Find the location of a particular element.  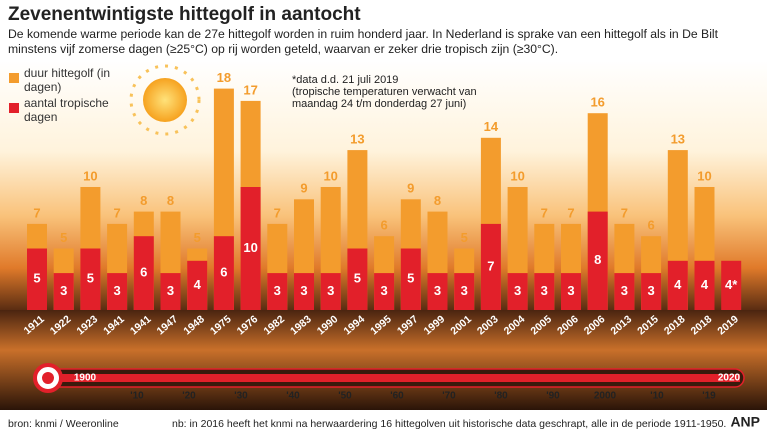

timeline-label: '19 is located at coordinates (709, 396).